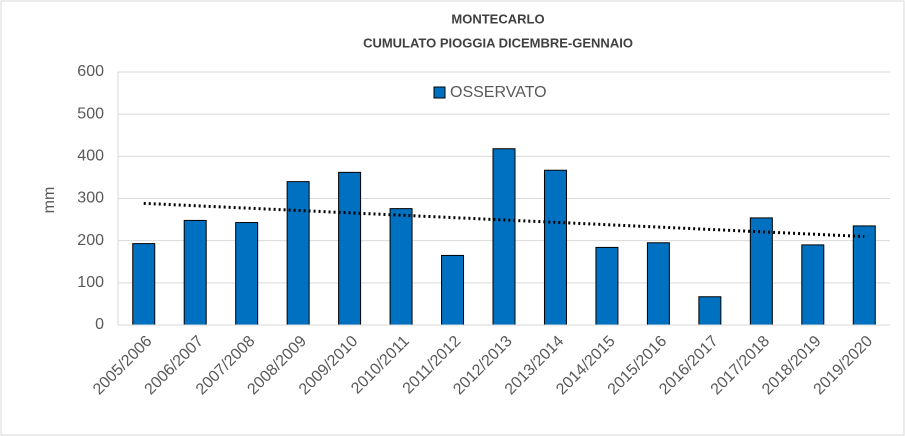 The height and width of the screenshot is (436, 905). What do you see at coordinates (90, 156) in the screenshot?
I see `y-tick-label: 400` at bounding box center [90, 156].